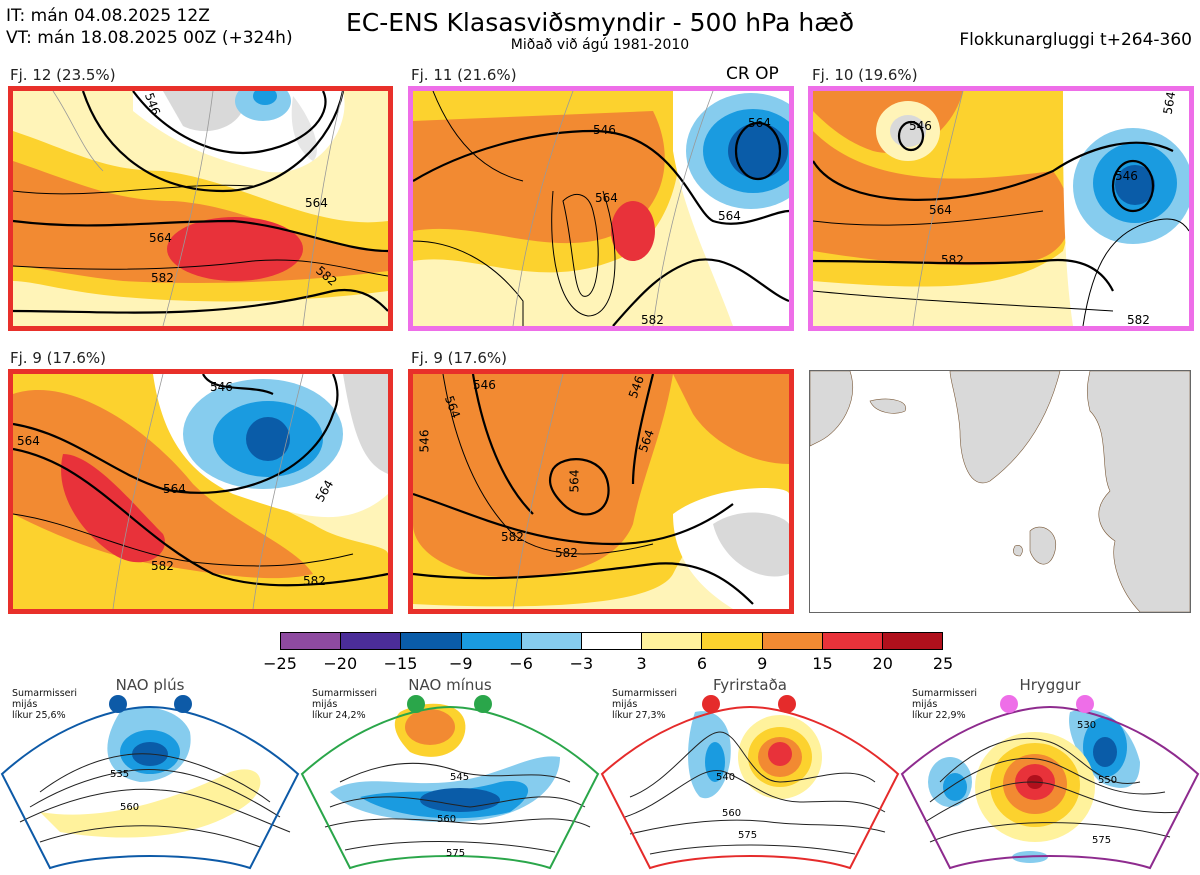 This screenshot has height=875, width=1200. Describe the element at coordinates (762, 663) in the screenshot. I see `colorbar-tick-label: 9` at that location.